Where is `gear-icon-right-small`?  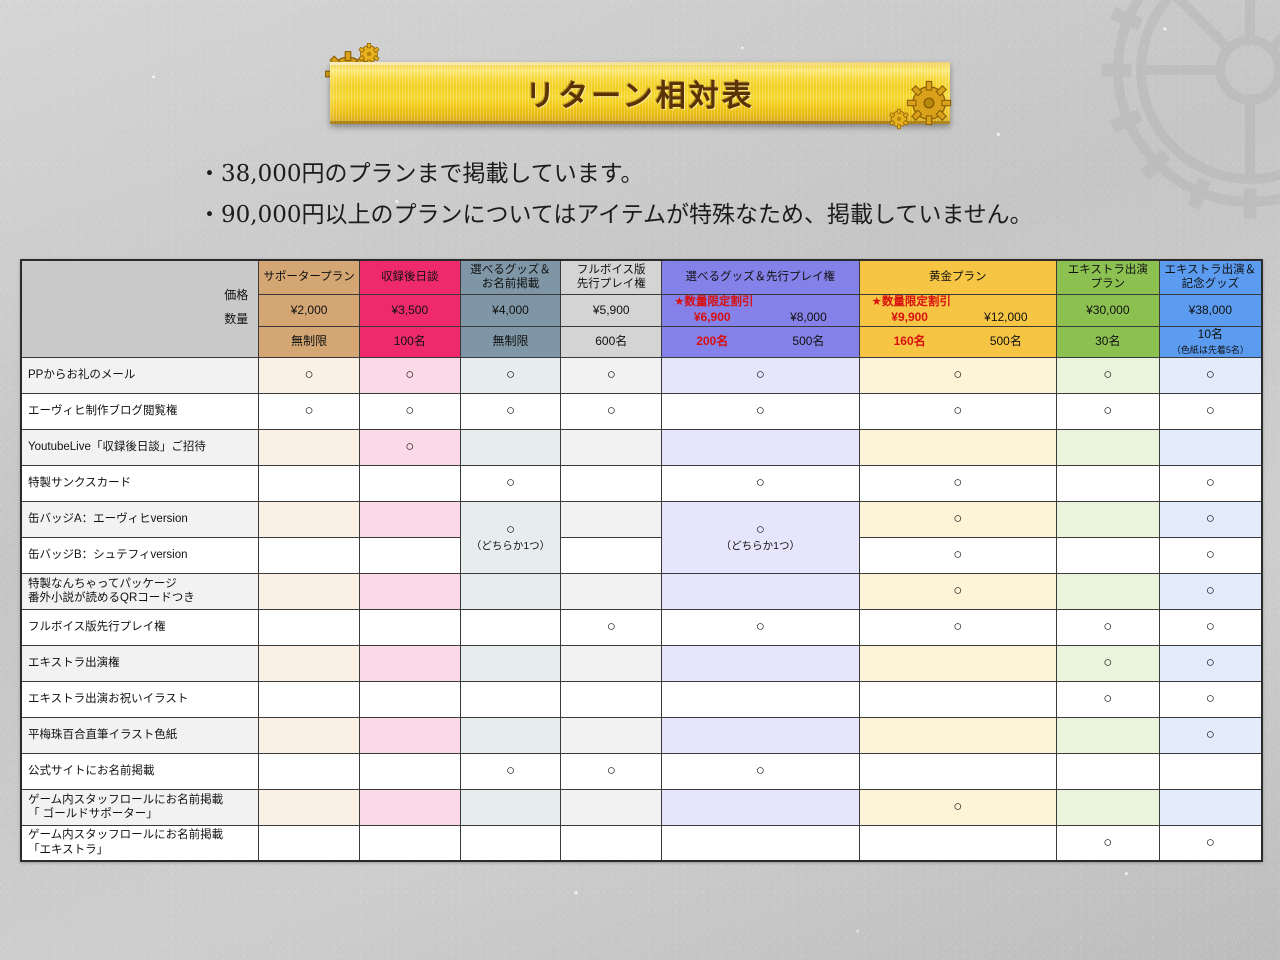 gear-icon-right-small is located at coordinates (899, 121).